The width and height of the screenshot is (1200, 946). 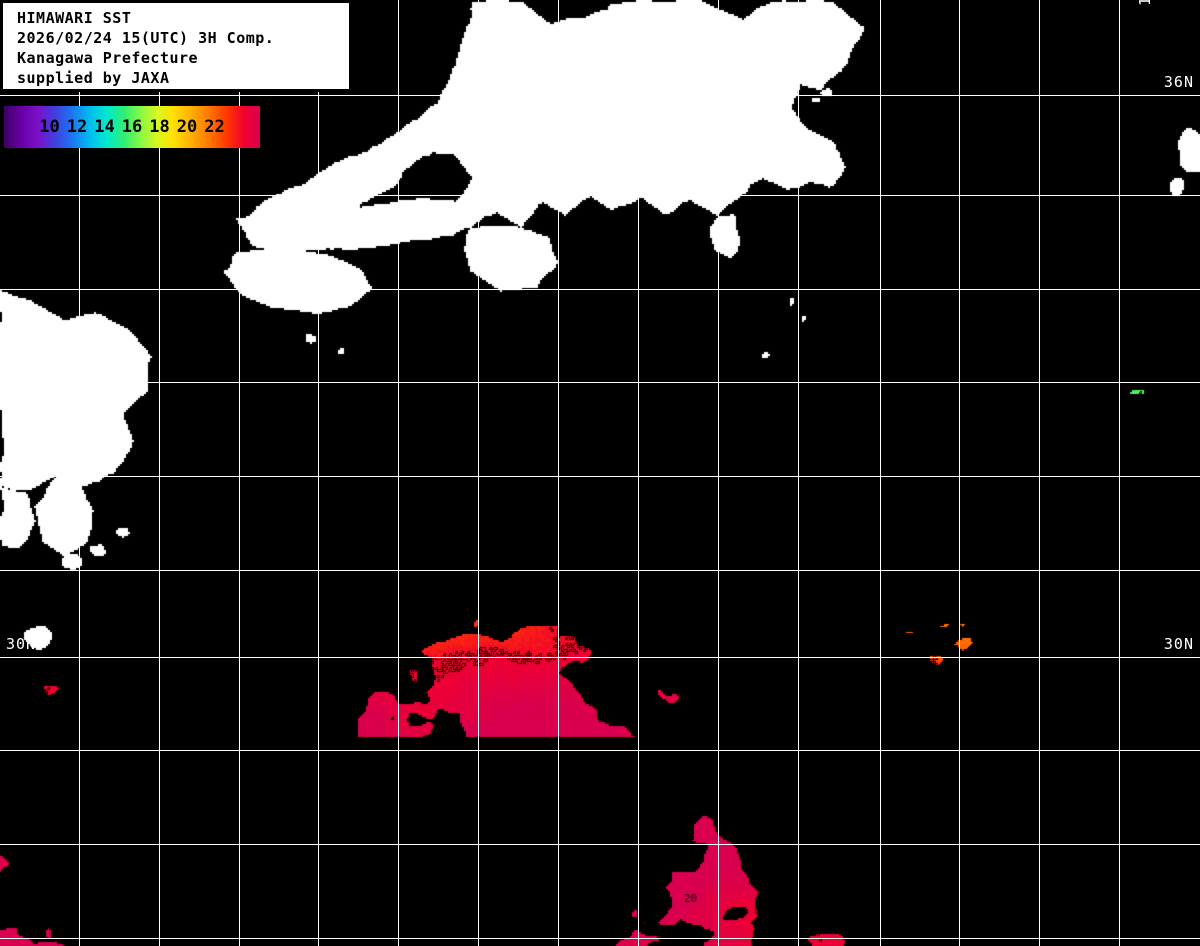 What do you see at coordinates (74, 18) in the screenshot?
I see `product-title: HIMAWARI SST` at bounding box center [74, 18].